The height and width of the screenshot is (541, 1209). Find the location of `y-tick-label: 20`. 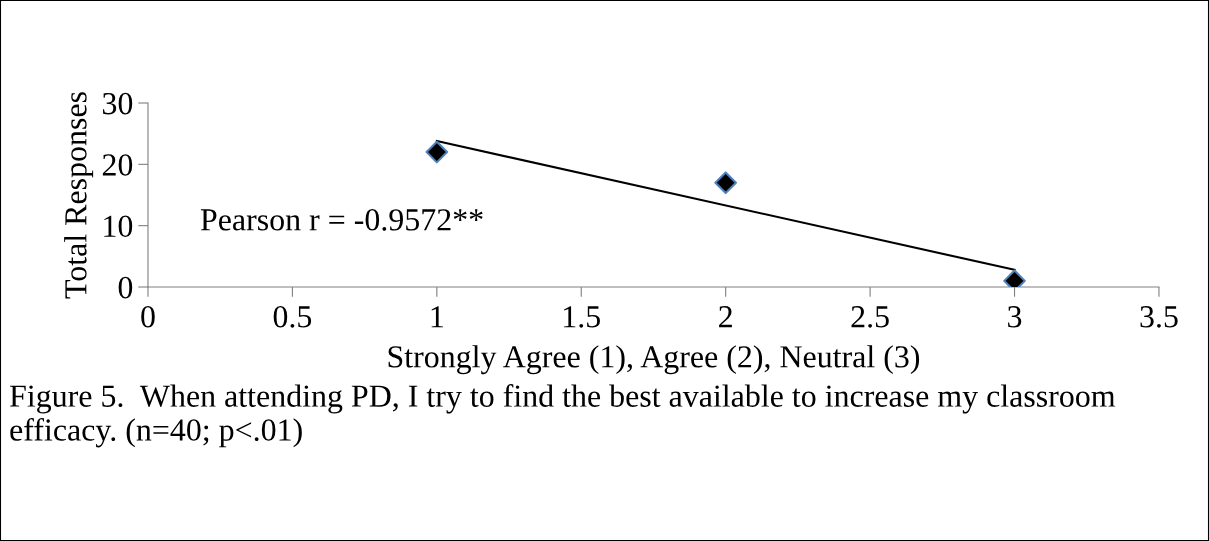

y-tick-label: 20 is located at coordinates (117, 165).